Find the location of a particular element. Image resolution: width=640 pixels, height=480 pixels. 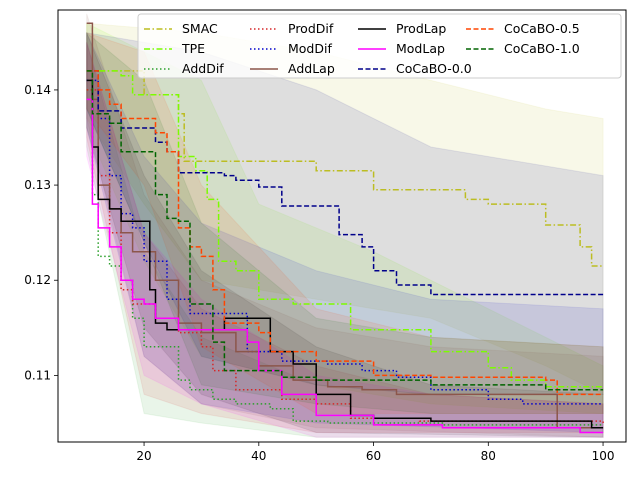

legend-box is located at coordinates (379, 46).